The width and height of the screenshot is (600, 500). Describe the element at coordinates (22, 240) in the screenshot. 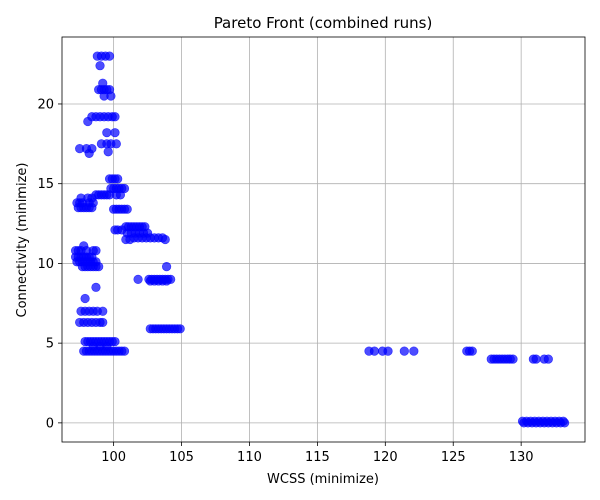

I see `y-axis-title: Connectivity (minimize)` at that location.